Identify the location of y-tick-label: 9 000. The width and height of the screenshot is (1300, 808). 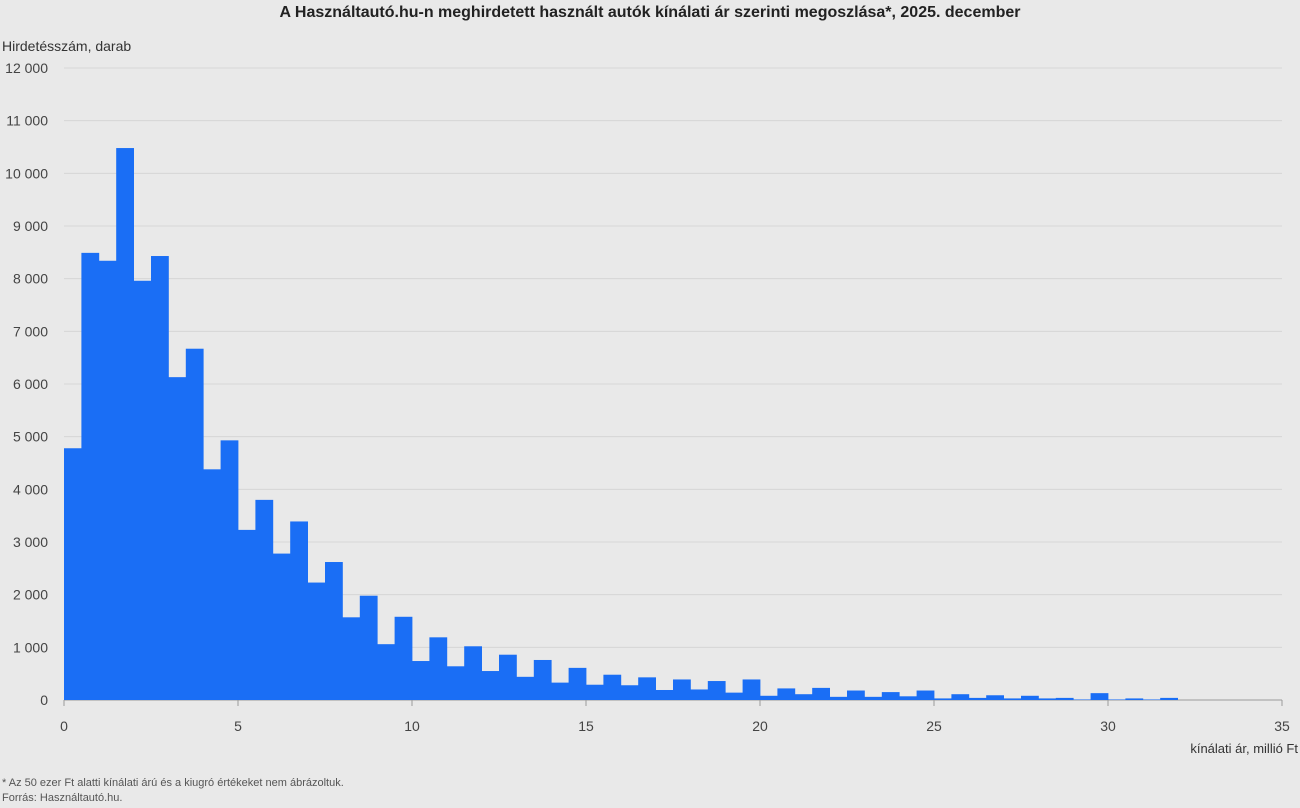
(30, 226).